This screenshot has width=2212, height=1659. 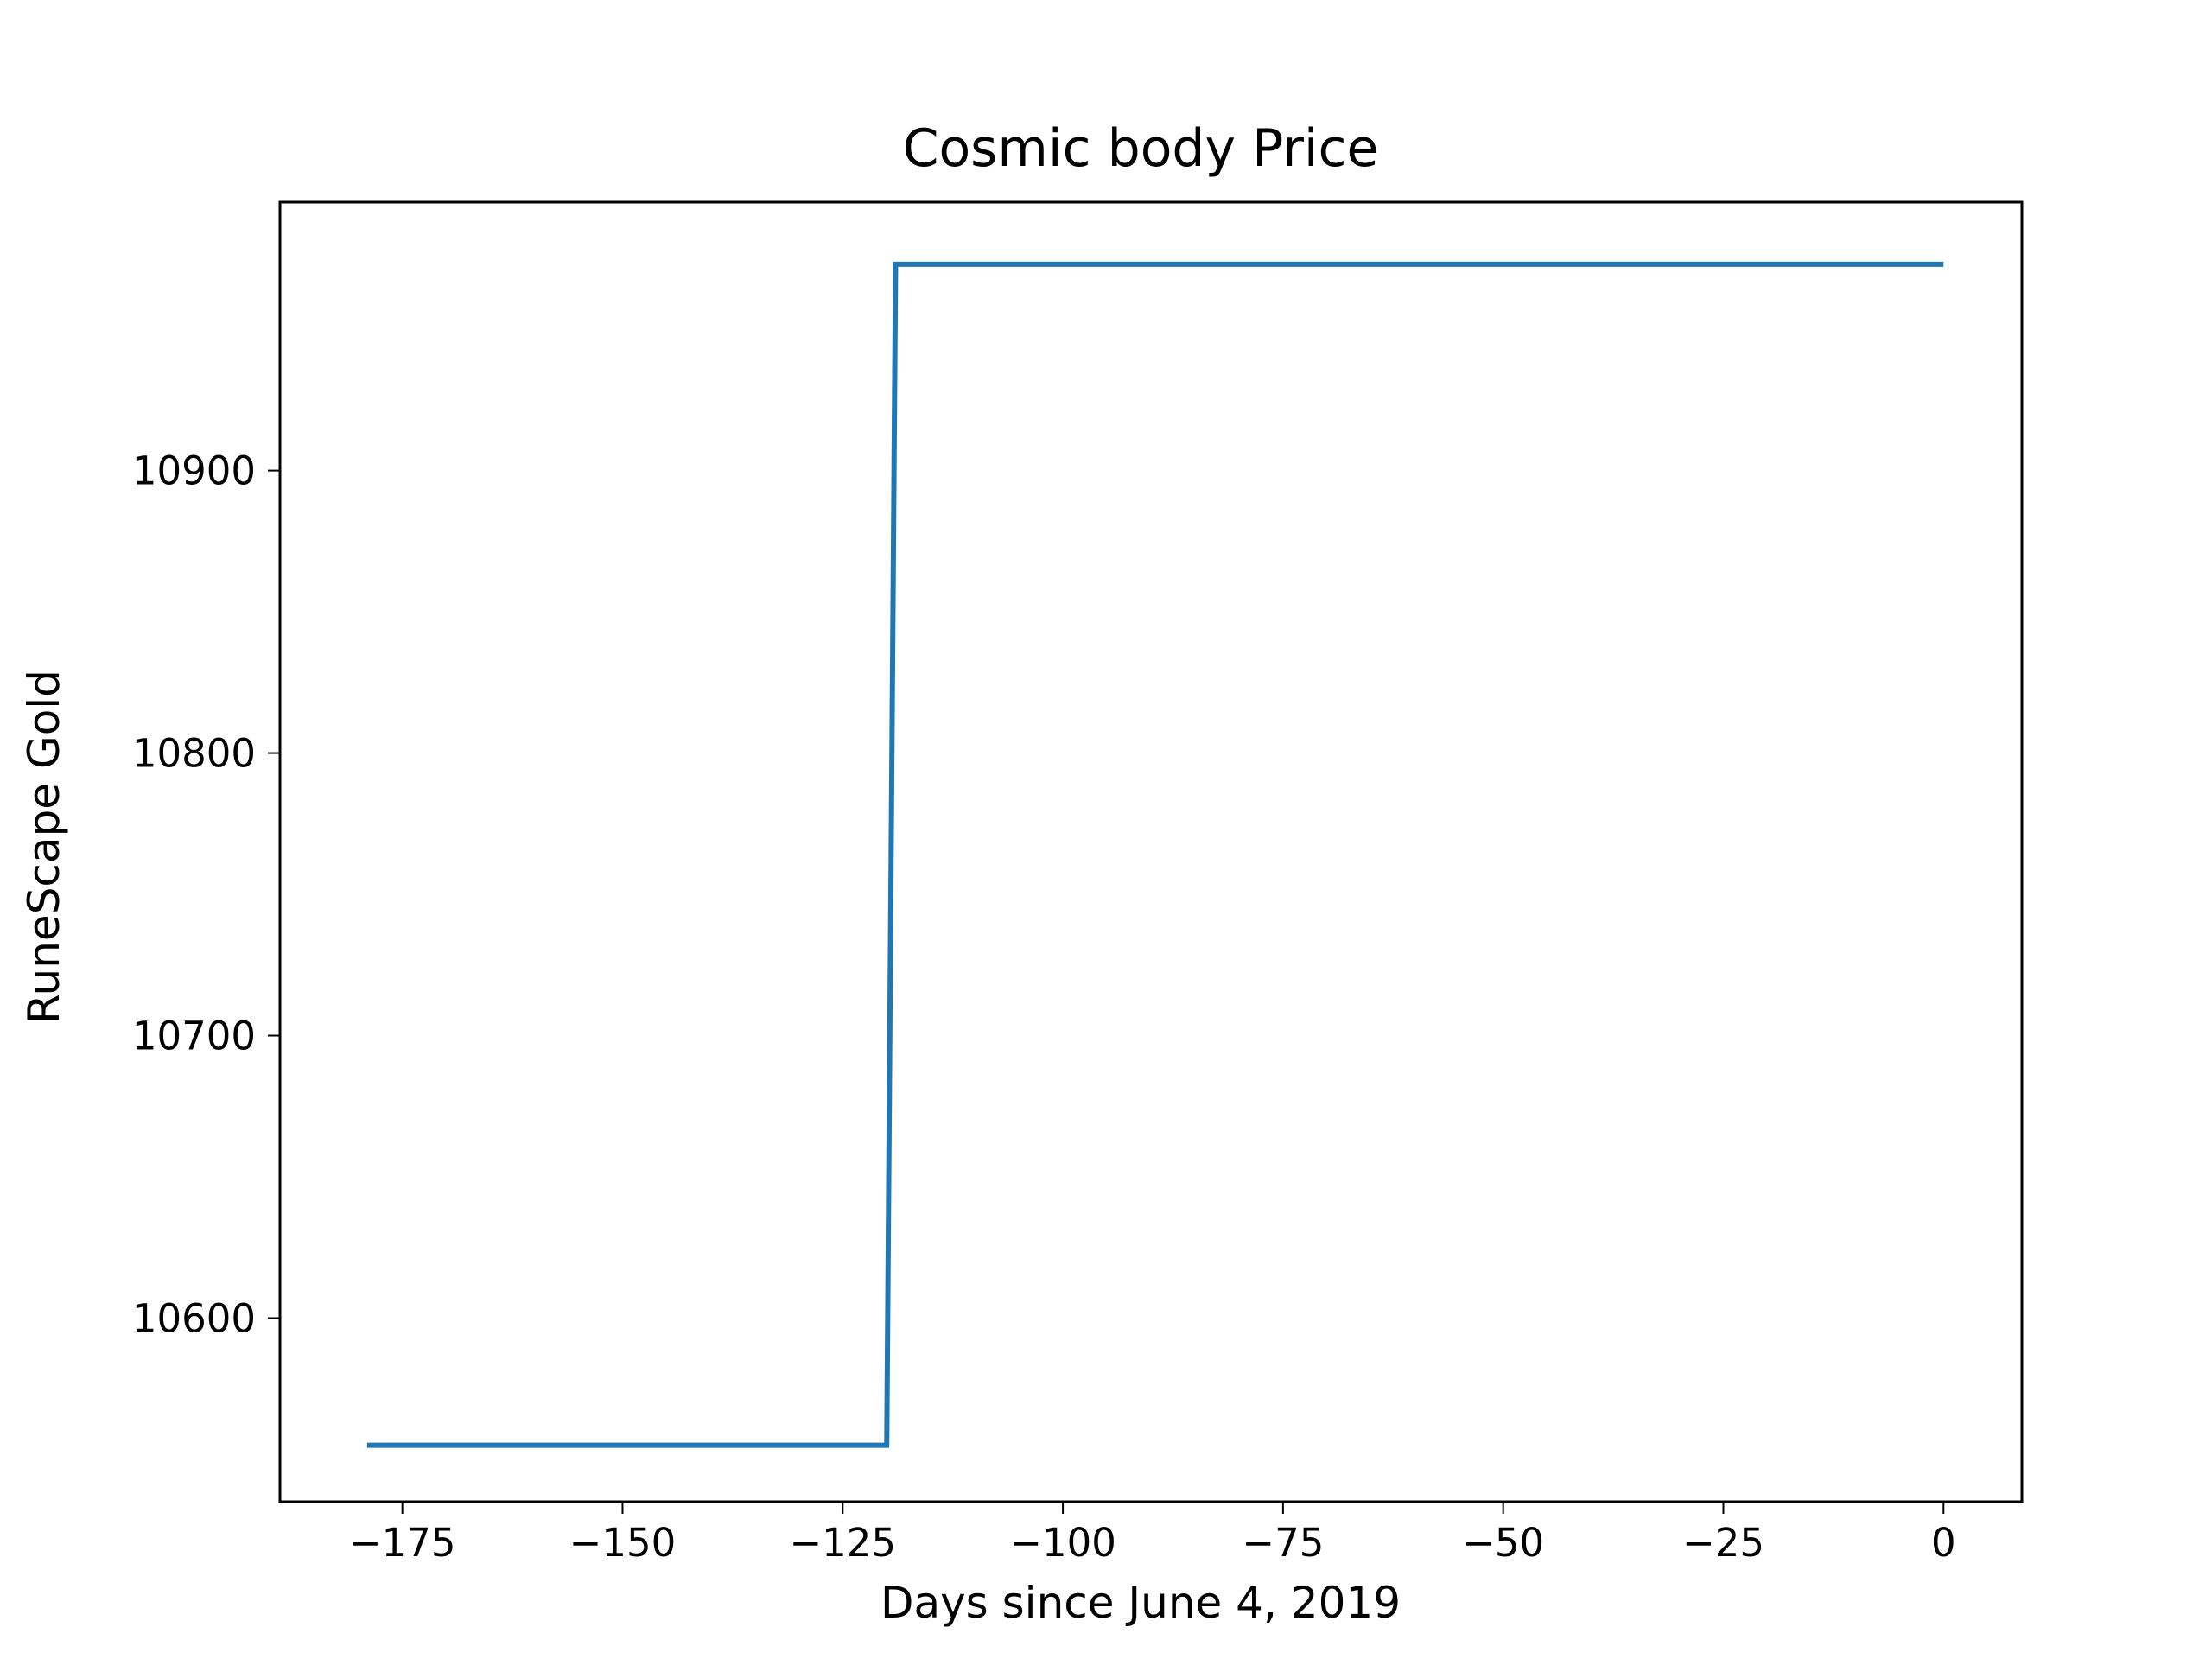 I want to click on x-tick-label: 0, so click(x=1943, y=1543).